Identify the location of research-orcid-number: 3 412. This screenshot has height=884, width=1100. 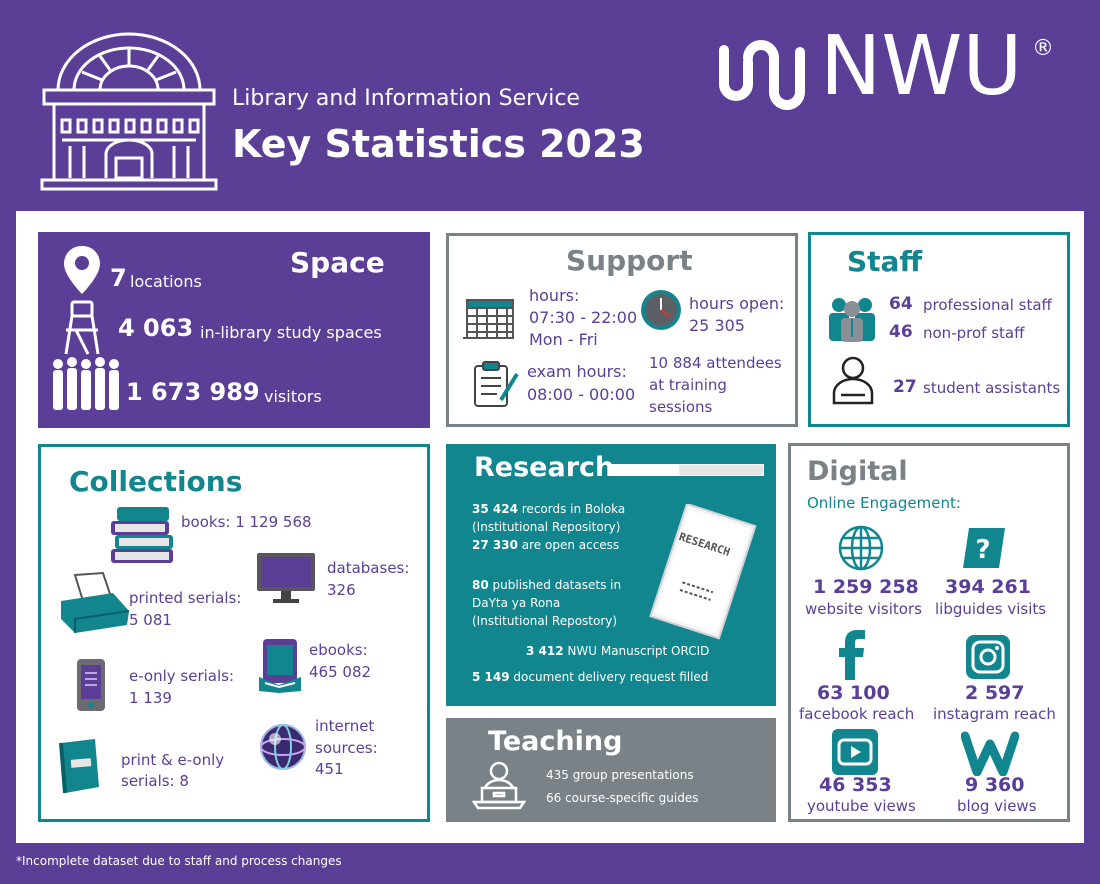
(545, 651).